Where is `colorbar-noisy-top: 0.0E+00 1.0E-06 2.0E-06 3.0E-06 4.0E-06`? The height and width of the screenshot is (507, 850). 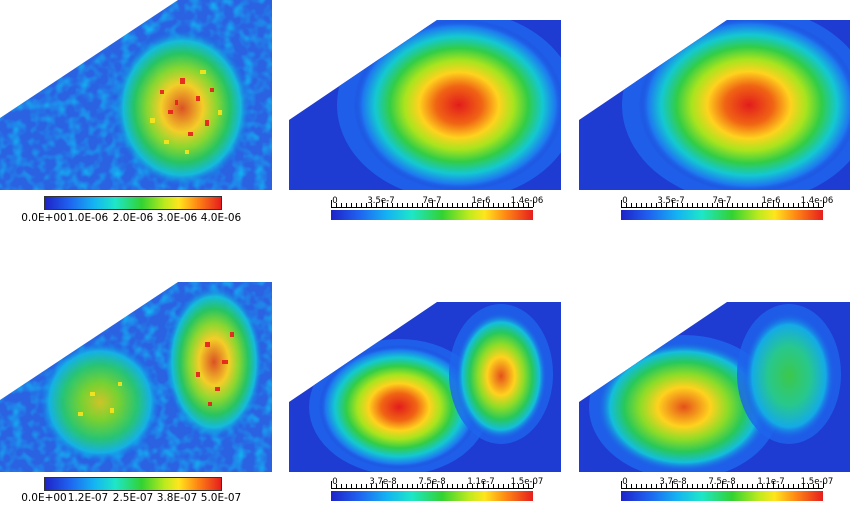
colorbar-noisy-top: 0.0E+00 1.0E-06 2.0E-06 3.0E-06 4.0E-06 is located at coordinates (136, 211).